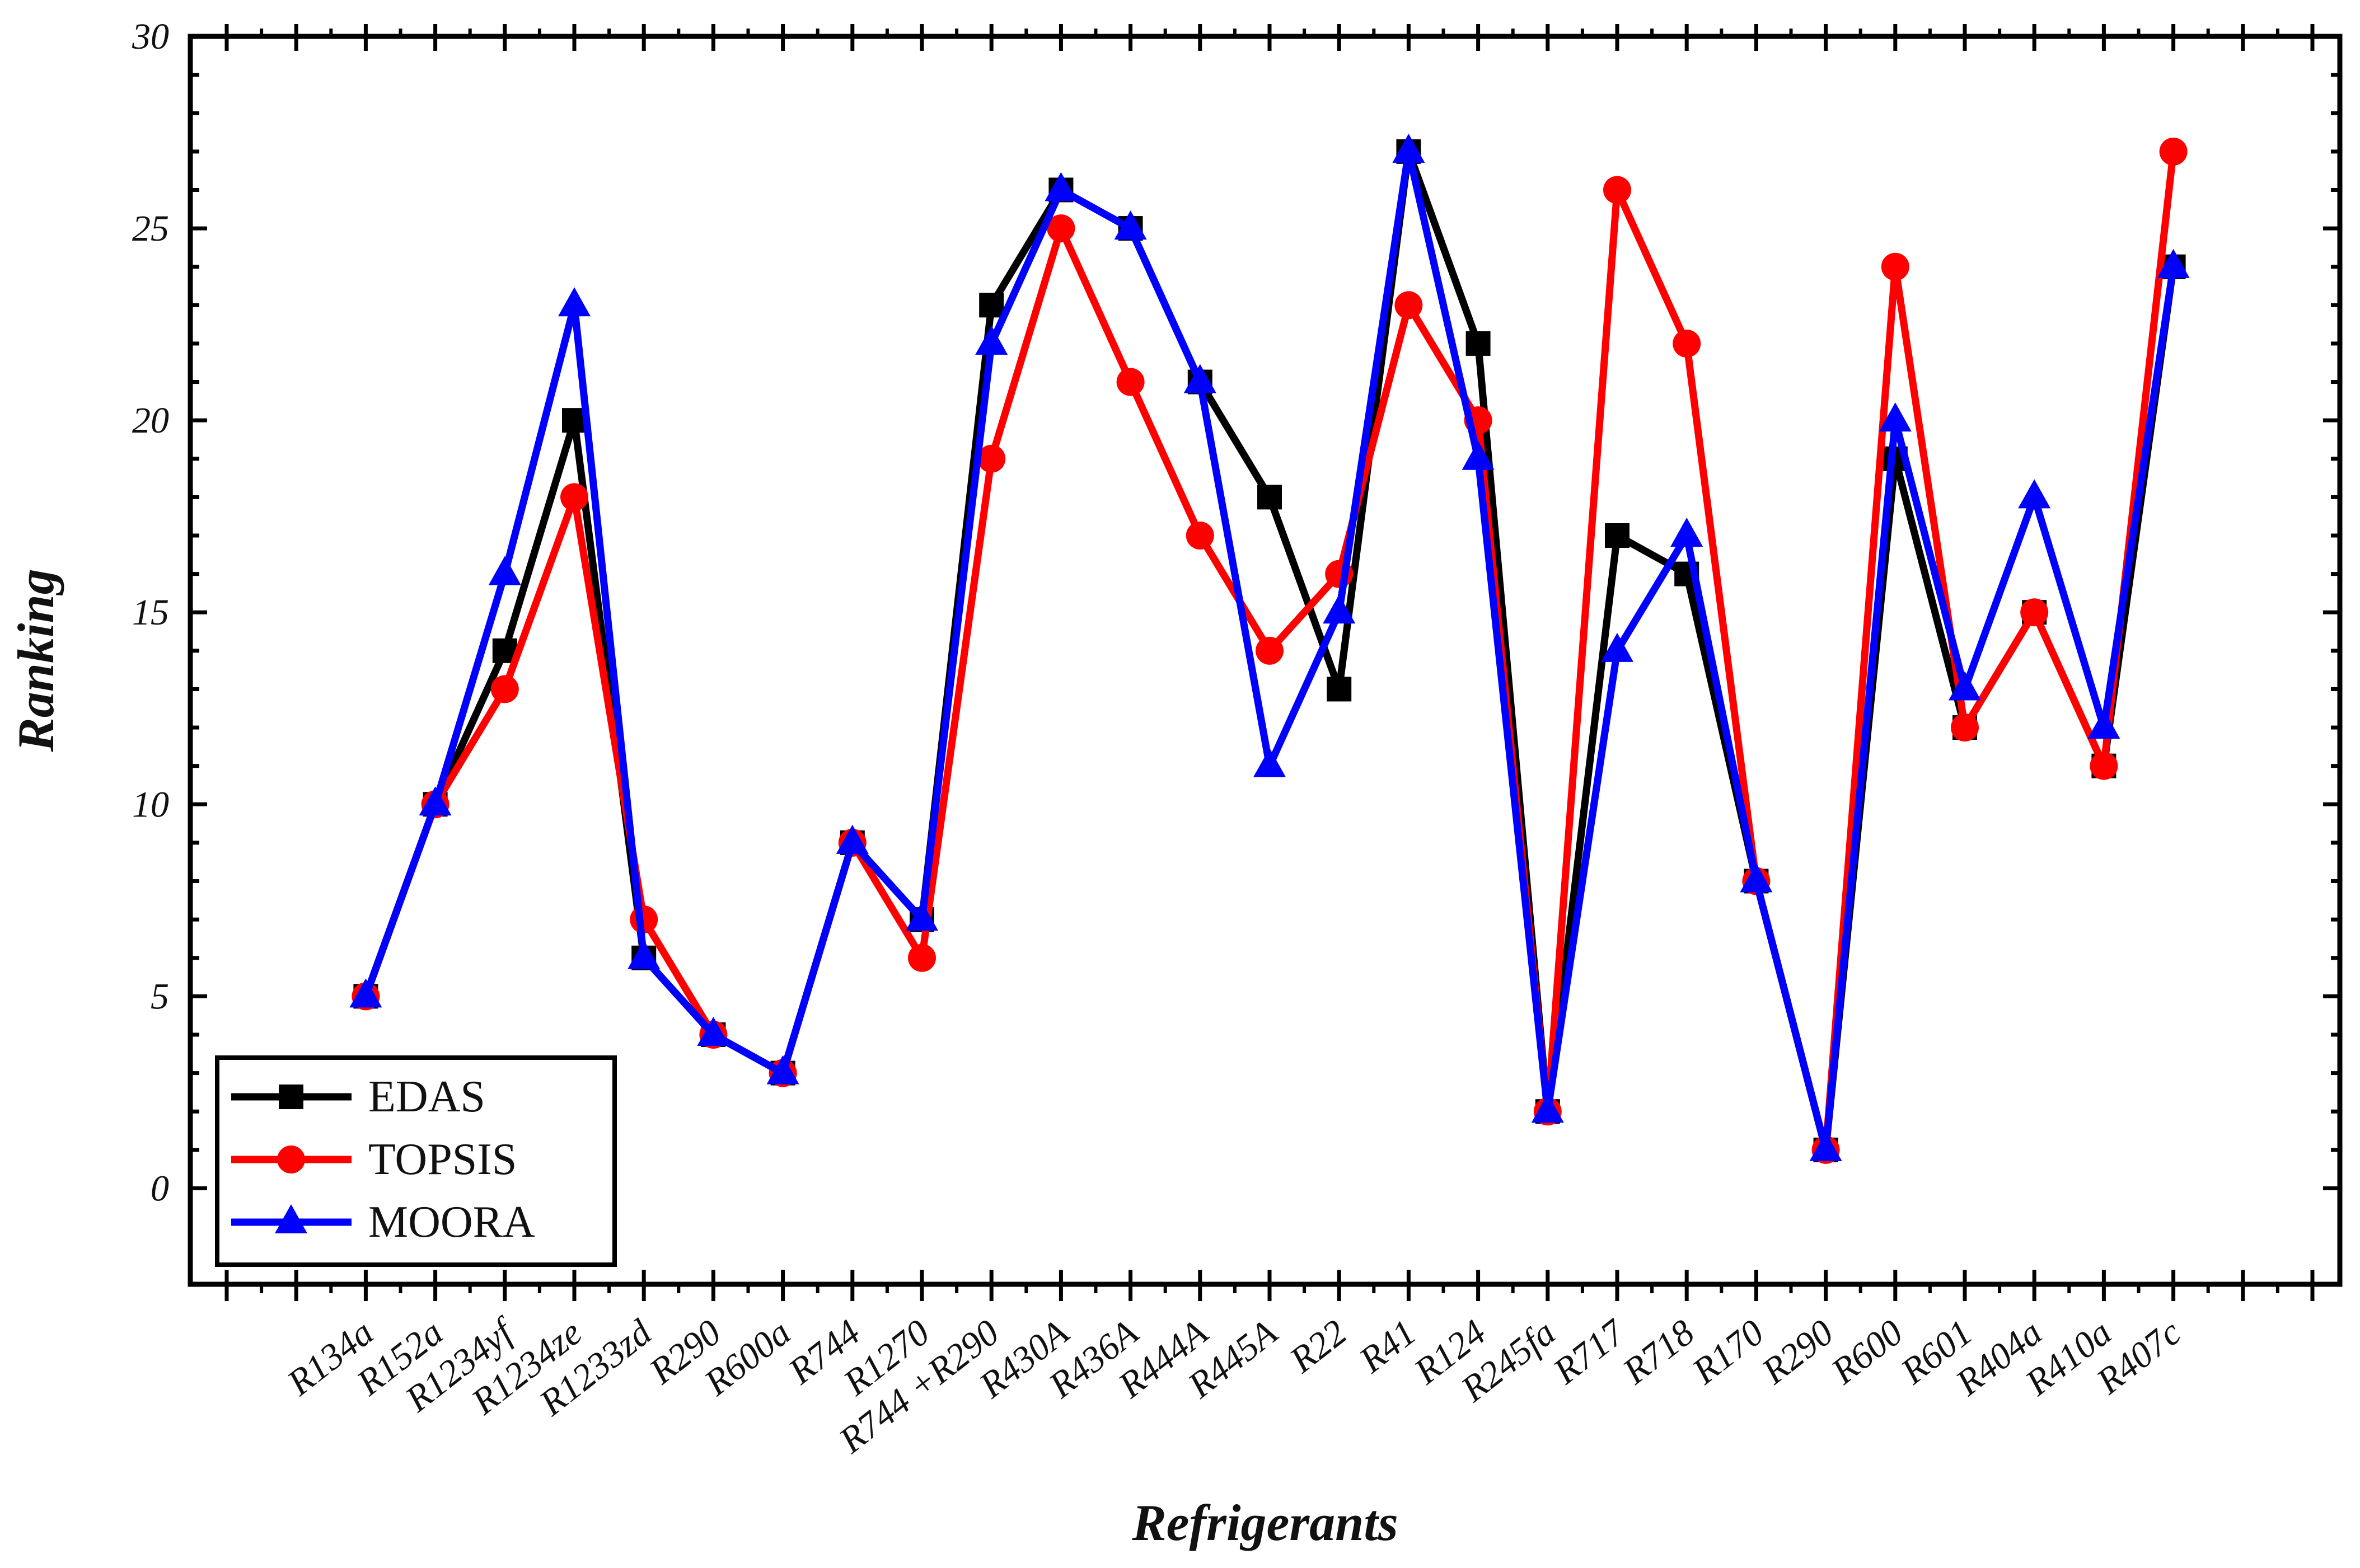 The image size is (2360, 1568). I want to click on x-tick-label: R41, so click(1387, 1346).